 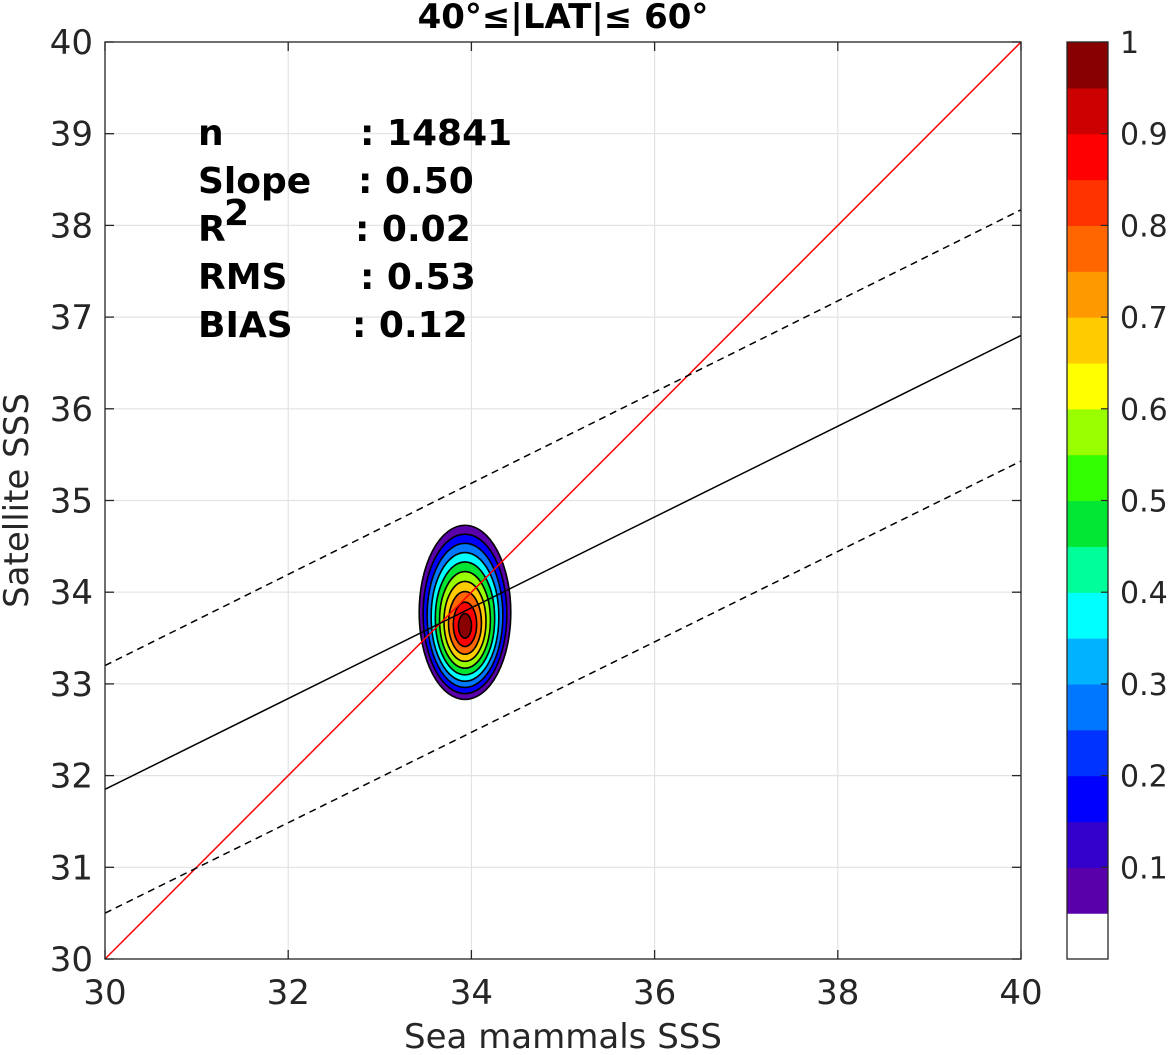 What do you see at coordinates (563, 18) in the screenshot?
I see `chart-title: 40°≤|LAT|≤ 60°` at bounding box center [563, 18].